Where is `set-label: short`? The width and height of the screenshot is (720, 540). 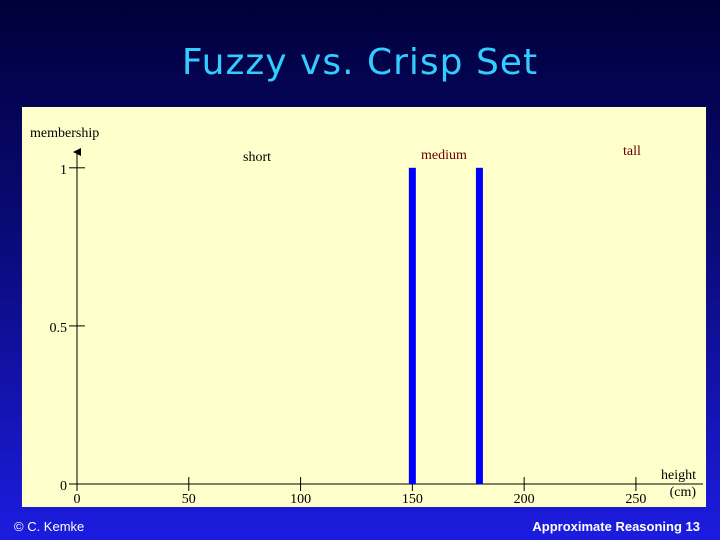
set-label: short is located at coordinates (257, 157).